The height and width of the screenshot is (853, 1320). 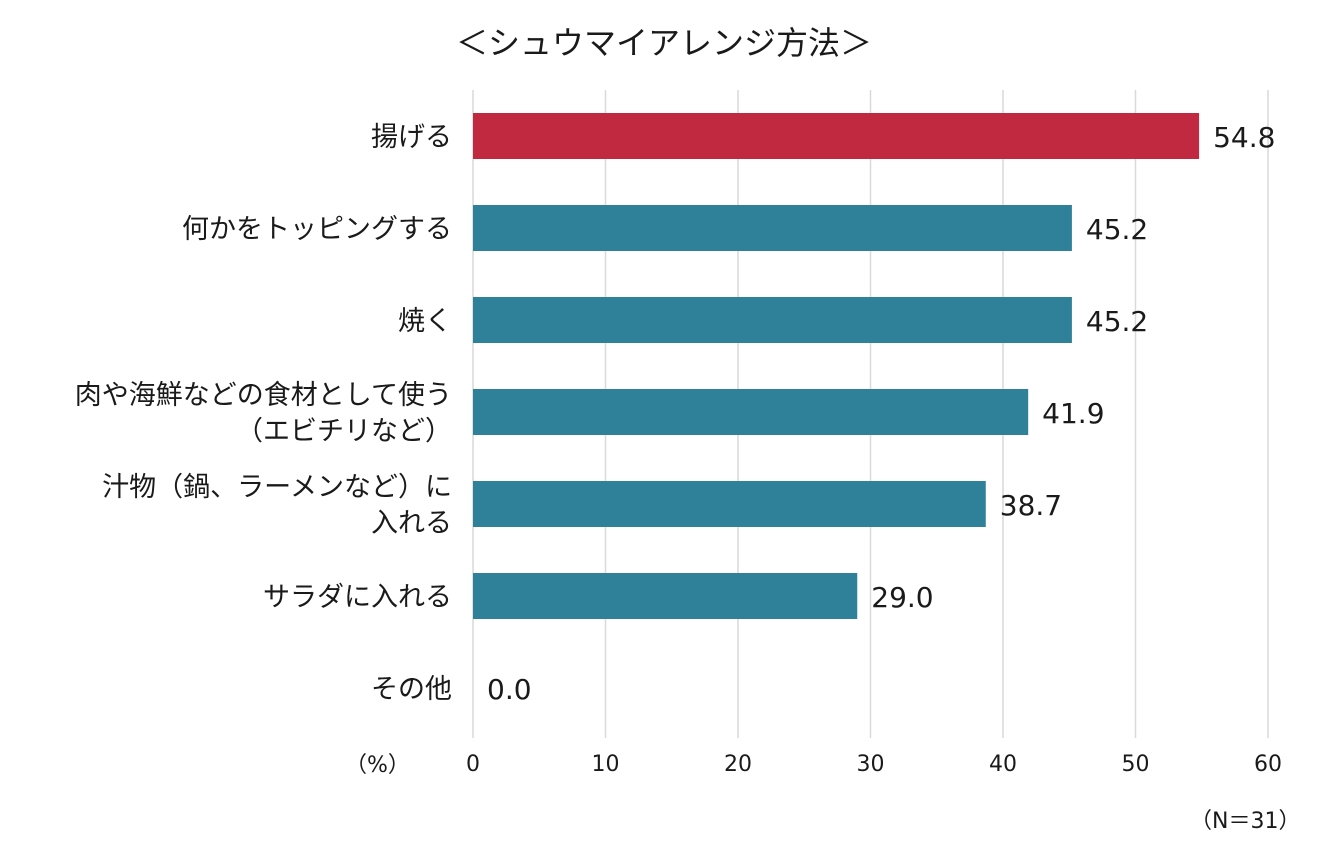 What do you see at coordinates (1031, 505) in the screenshot?
I see `value-label: 38.7` at bounding box center [1031, 505].